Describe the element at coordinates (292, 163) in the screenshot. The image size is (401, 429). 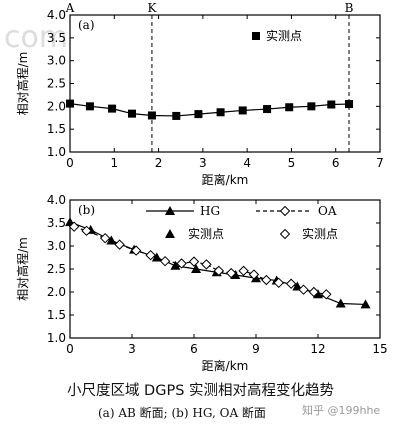
I see `panel-a-x-tick-label: 5` at that location.